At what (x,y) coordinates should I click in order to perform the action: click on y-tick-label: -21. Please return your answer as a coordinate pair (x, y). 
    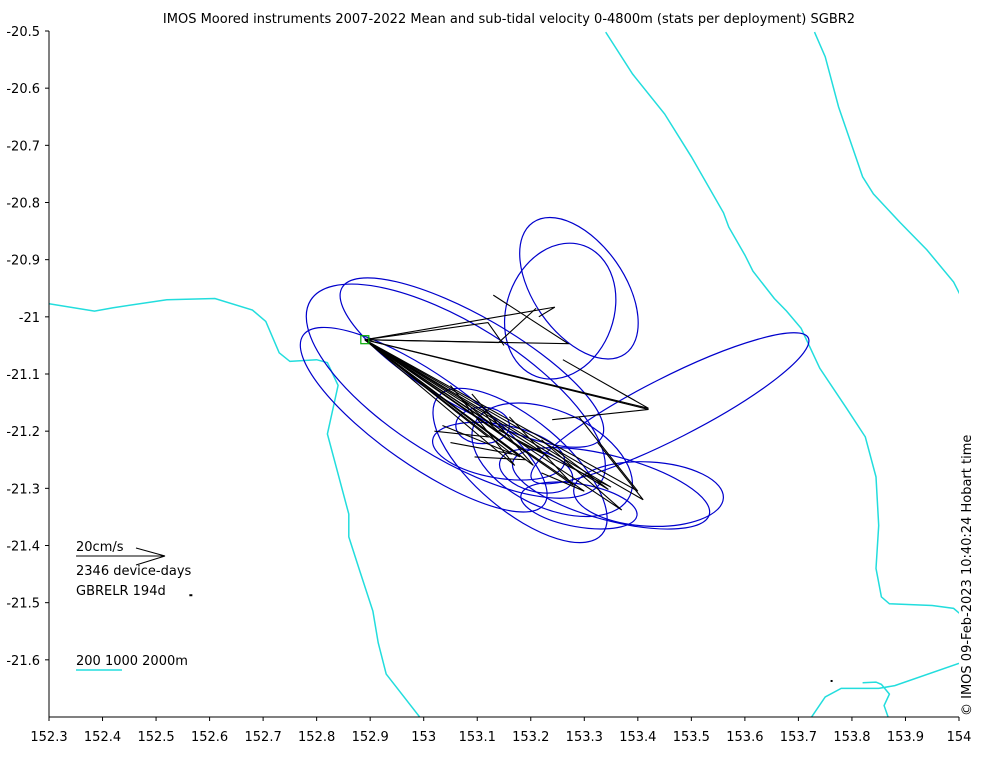
    Looking at the image, I should click on (29, 318).